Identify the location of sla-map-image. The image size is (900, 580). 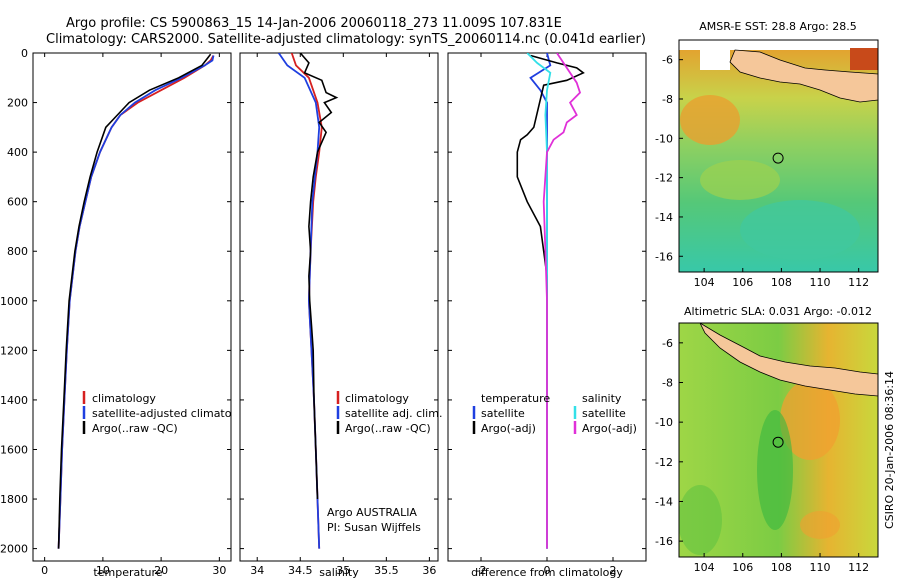
(778, 440).